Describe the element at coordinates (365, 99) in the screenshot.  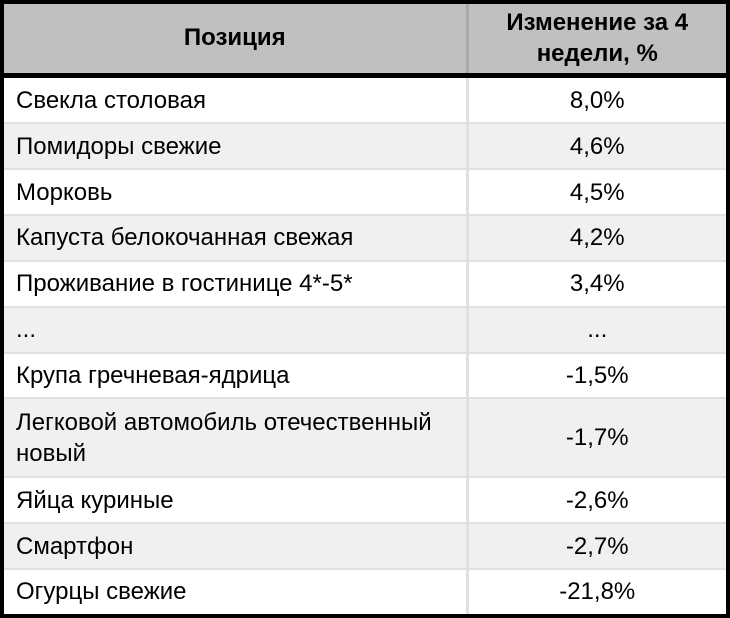
I see `table-row: Свекла столовая 8,0%` at that location.